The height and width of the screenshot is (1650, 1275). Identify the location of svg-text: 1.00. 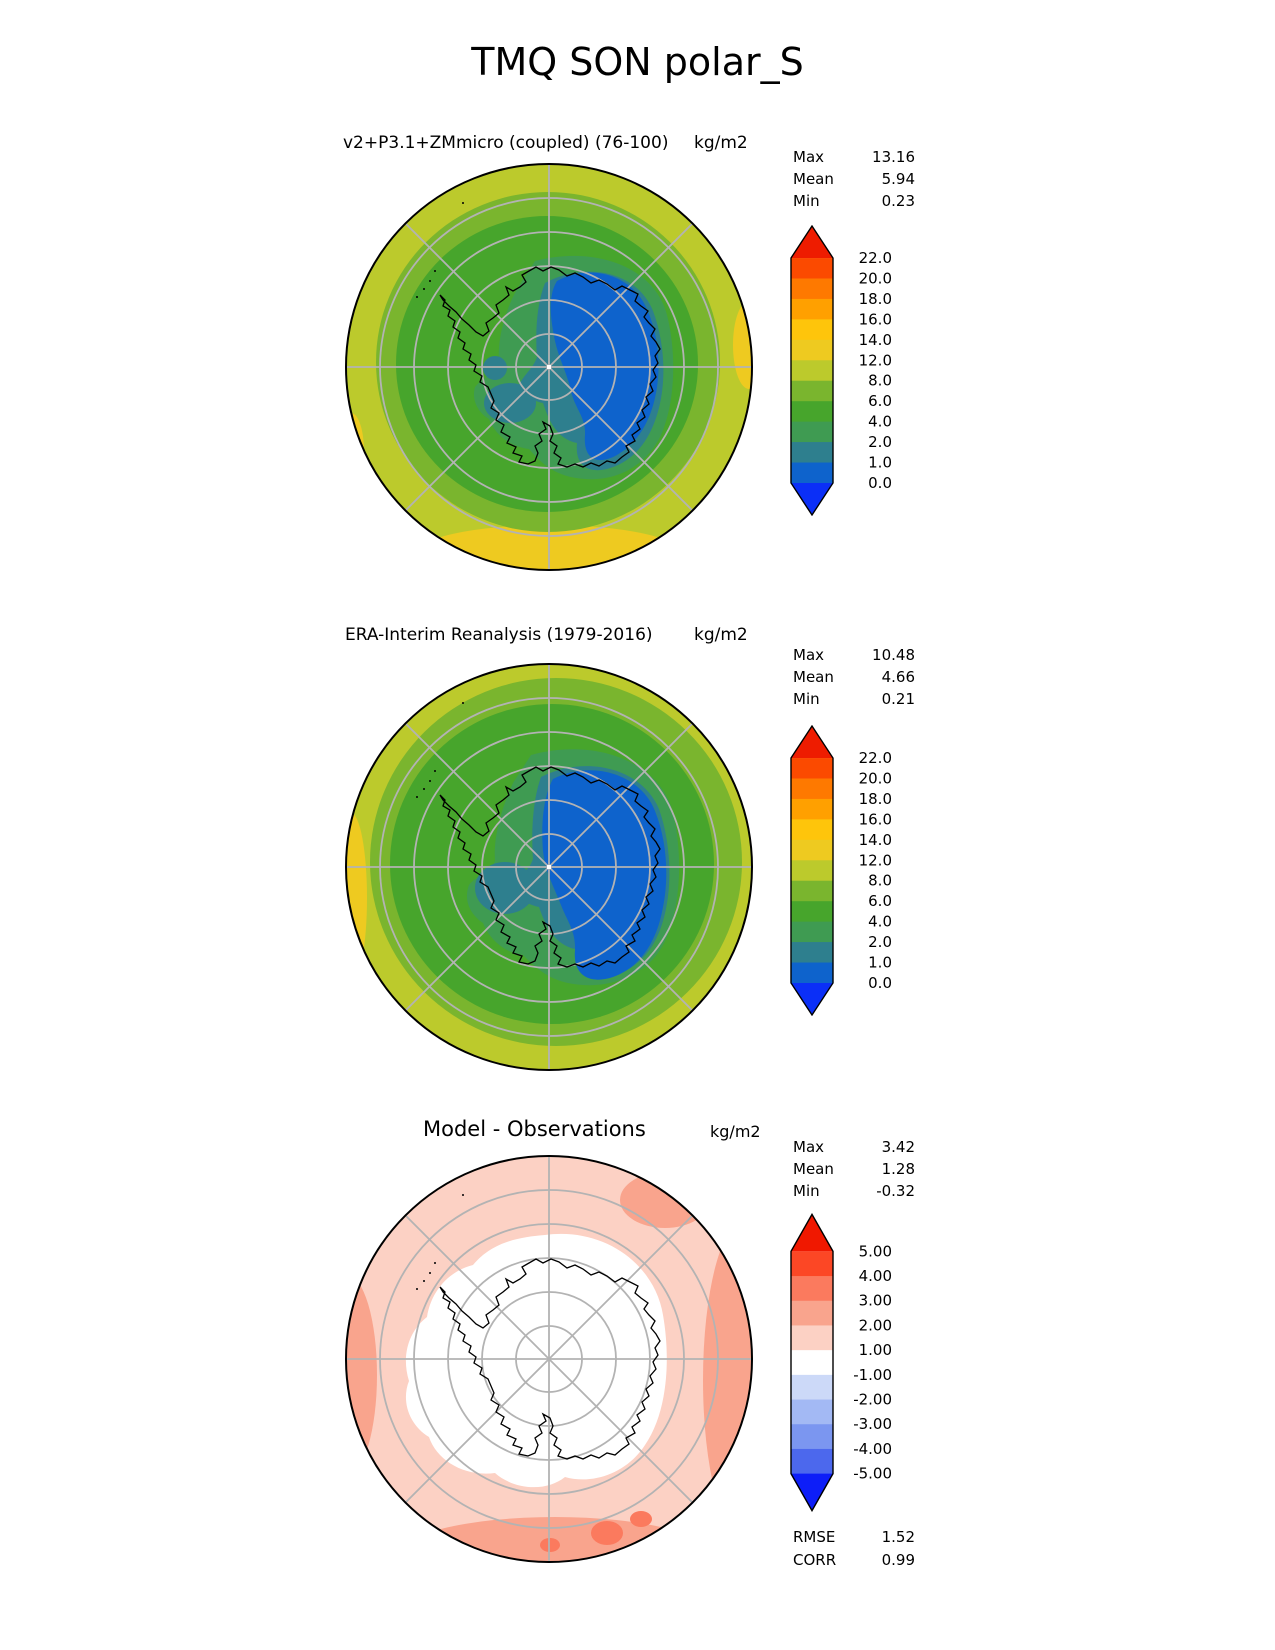
(875, 1350).